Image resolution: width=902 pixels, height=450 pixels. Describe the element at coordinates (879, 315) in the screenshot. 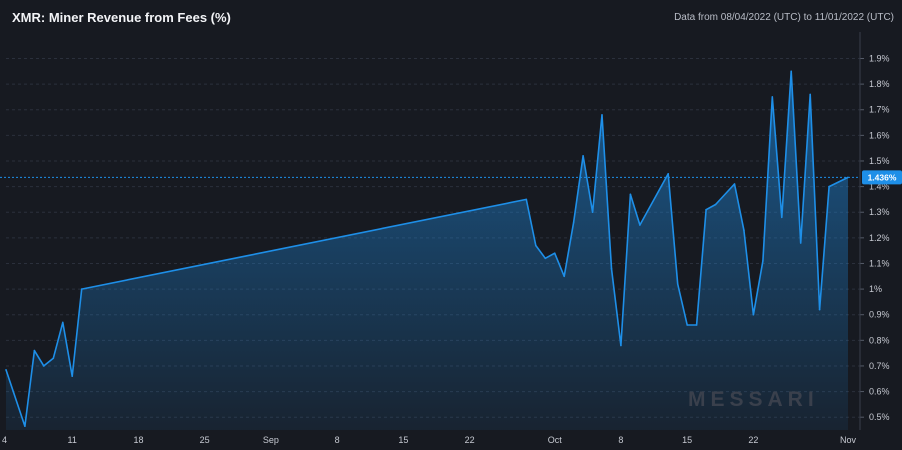

I see `y-tick-label: 0.9%` at that location.